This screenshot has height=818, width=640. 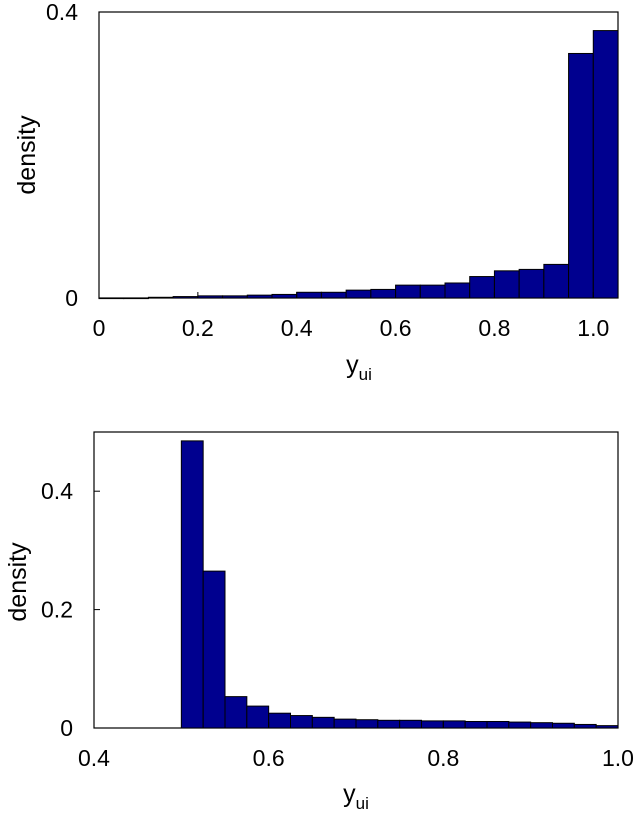 I want to click on top-x-tick-label-3: 0.6, so click(x=396, y=328).